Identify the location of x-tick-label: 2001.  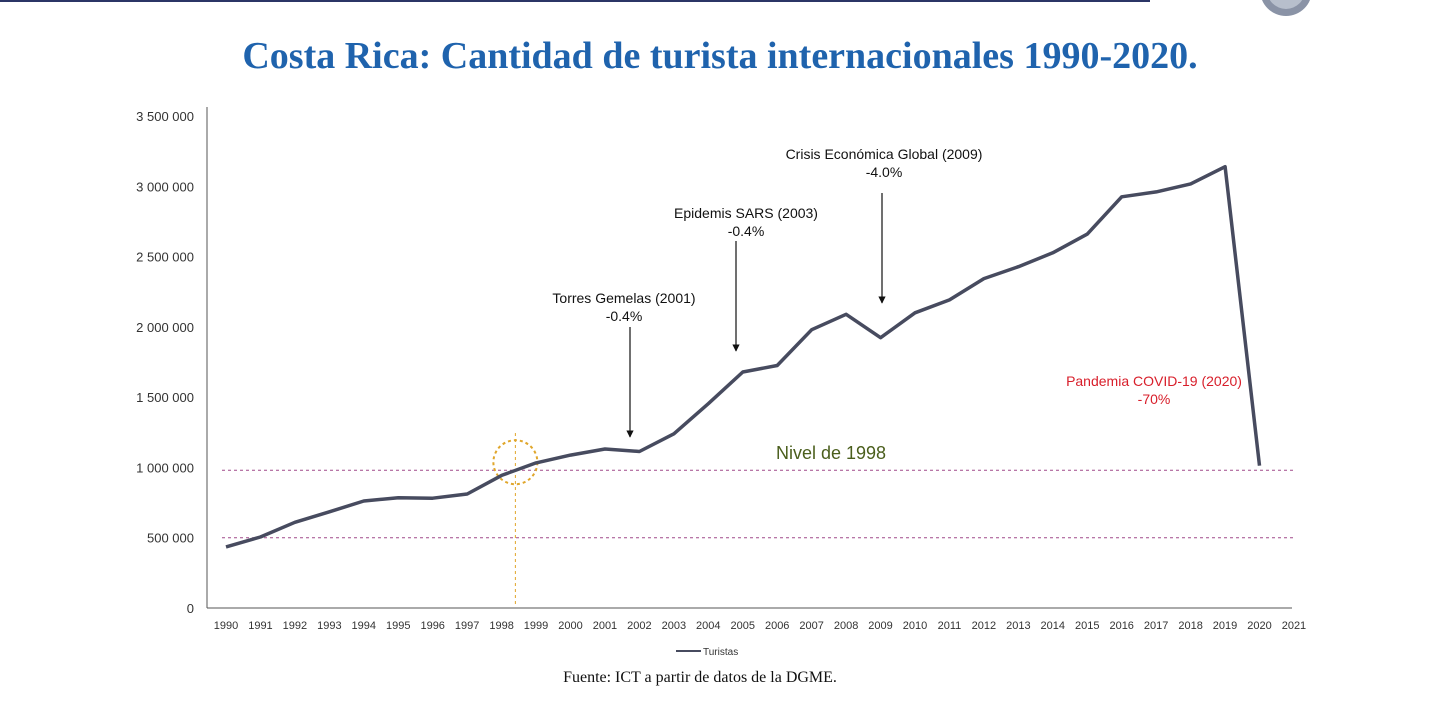
(605, 626).